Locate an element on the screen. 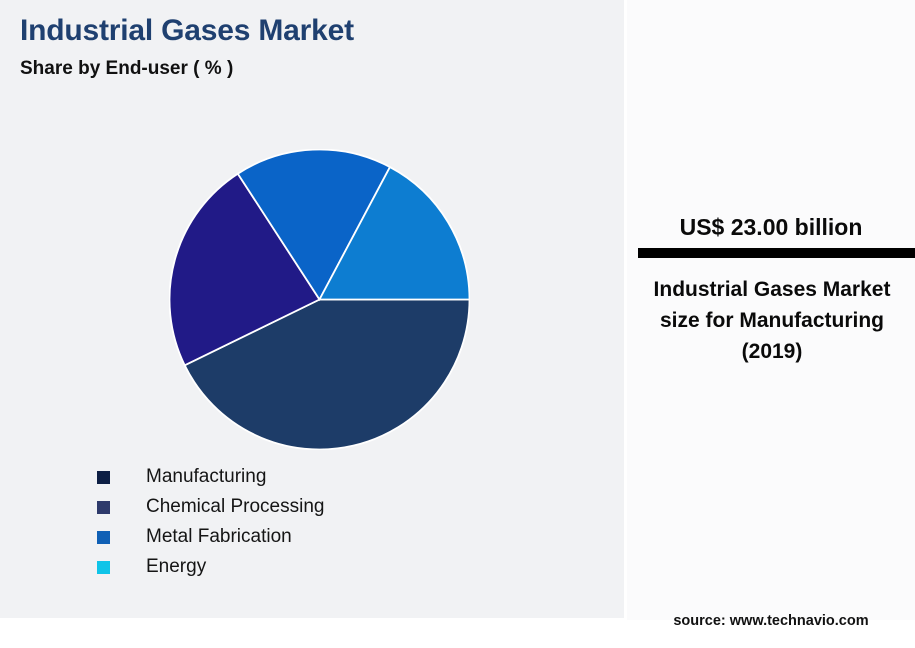 Image resolution: width=915 pixels, height=648 pixels. kpi-divider is located at coordinates (776, 253).